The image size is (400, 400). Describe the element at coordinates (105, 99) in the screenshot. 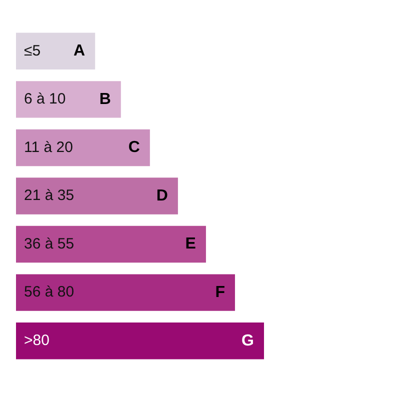

I see `annotation: B` at that location.